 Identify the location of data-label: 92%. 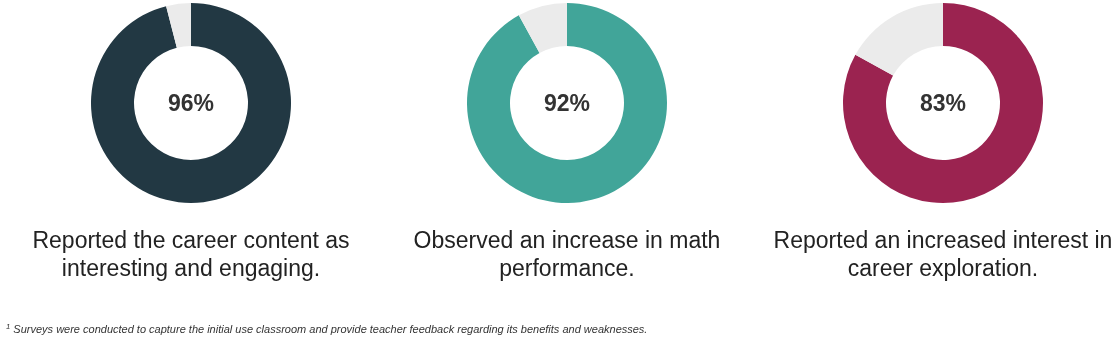
(567, 103).